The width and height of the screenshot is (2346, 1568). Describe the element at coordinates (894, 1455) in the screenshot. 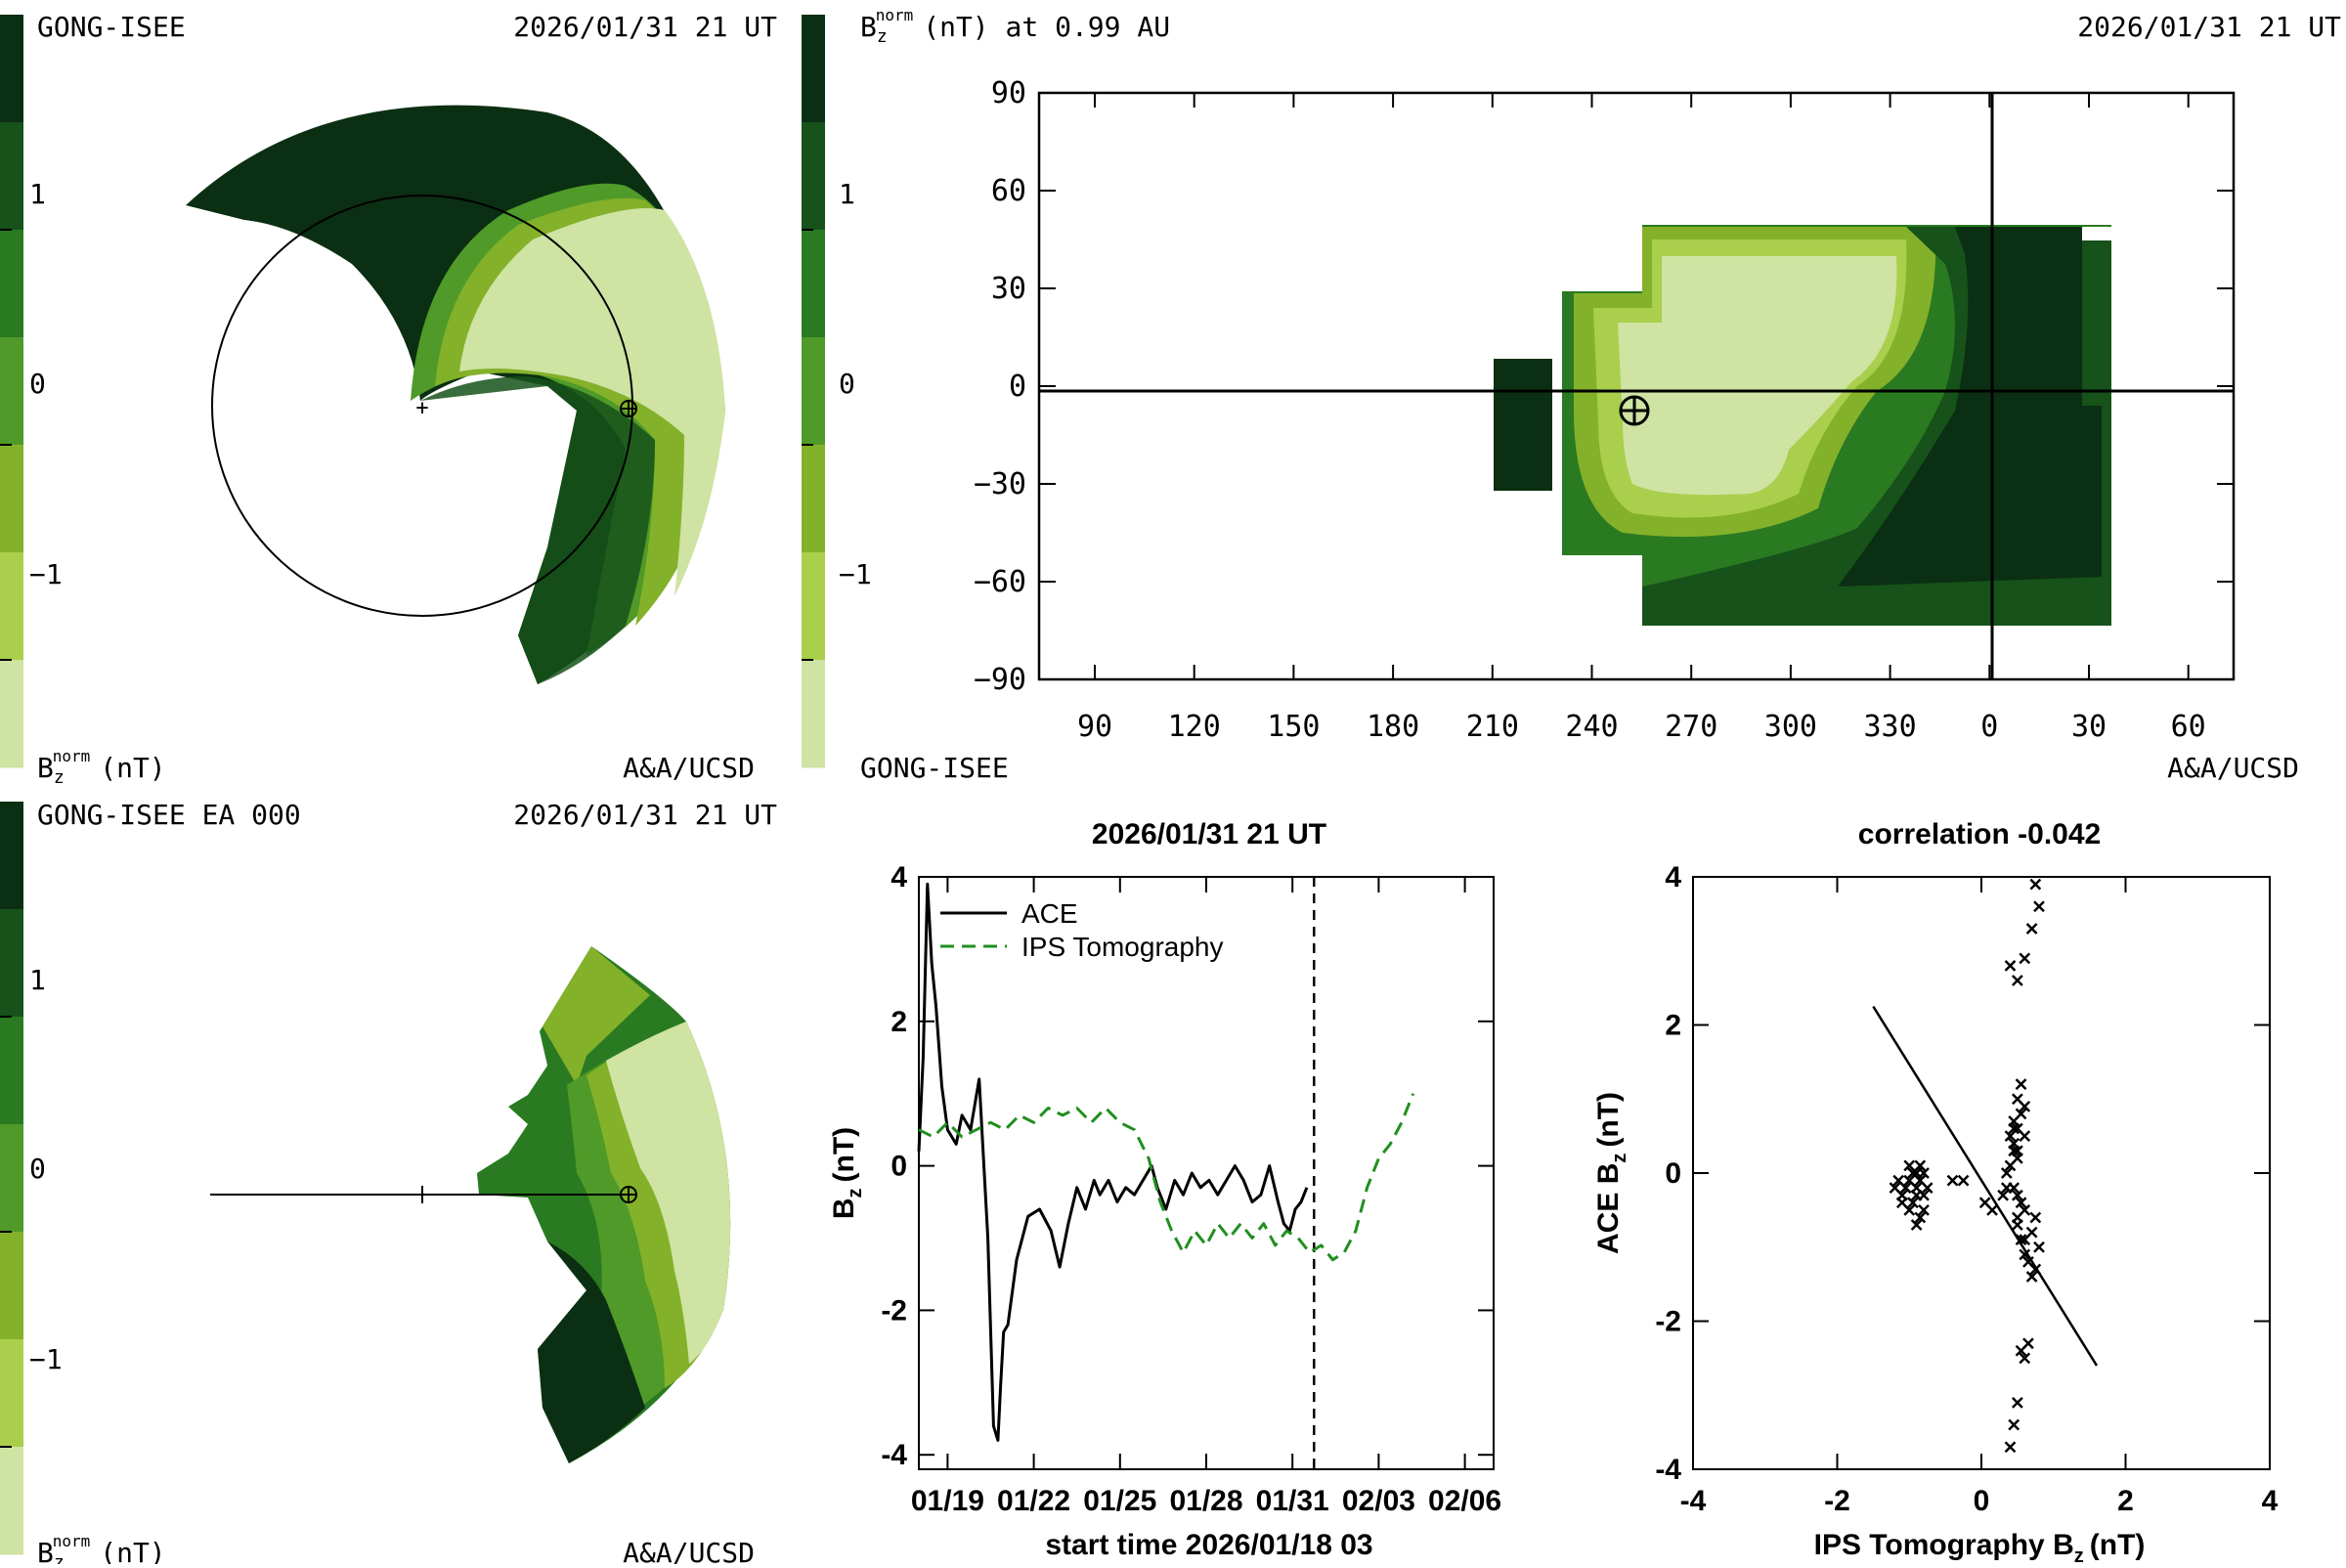

I see `ts-ytick-label-4: -4` at that location.